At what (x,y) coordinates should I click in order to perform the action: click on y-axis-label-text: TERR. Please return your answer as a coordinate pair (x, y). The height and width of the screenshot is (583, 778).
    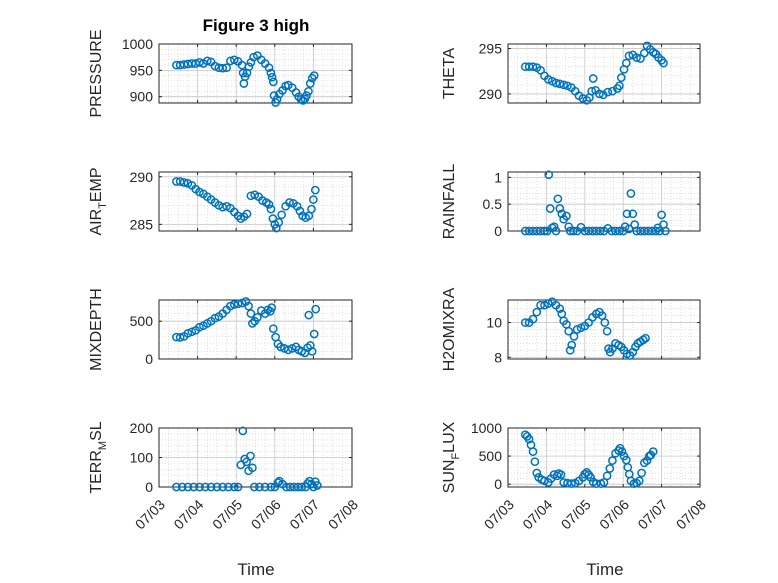
    Looking at the image, I should click on (96, 472).